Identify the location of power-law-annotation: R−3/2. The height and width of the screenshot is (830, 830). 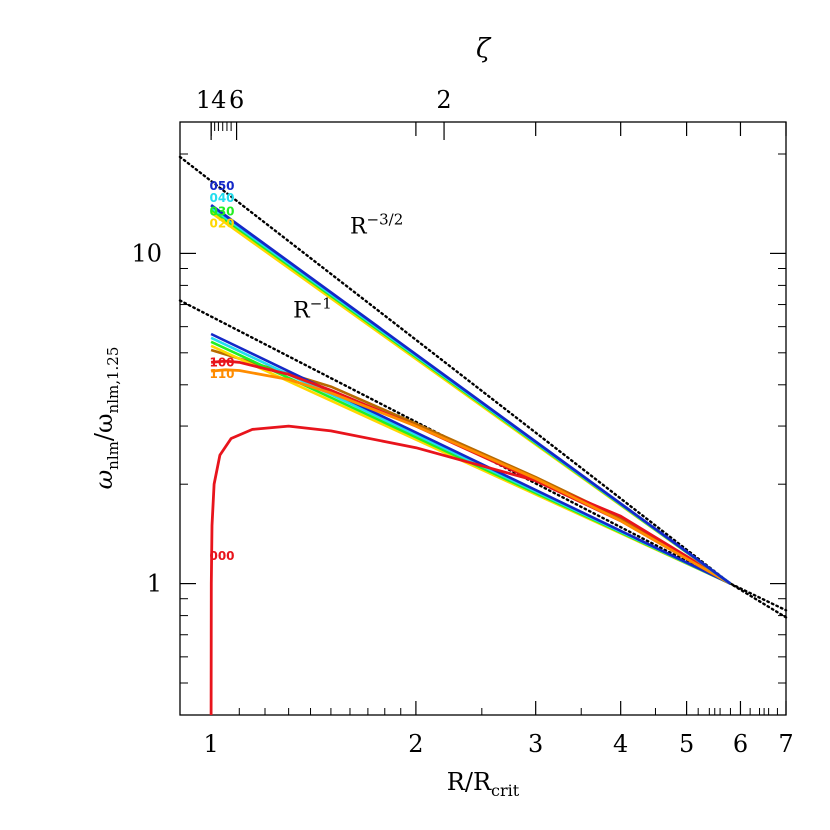
(376, 224).